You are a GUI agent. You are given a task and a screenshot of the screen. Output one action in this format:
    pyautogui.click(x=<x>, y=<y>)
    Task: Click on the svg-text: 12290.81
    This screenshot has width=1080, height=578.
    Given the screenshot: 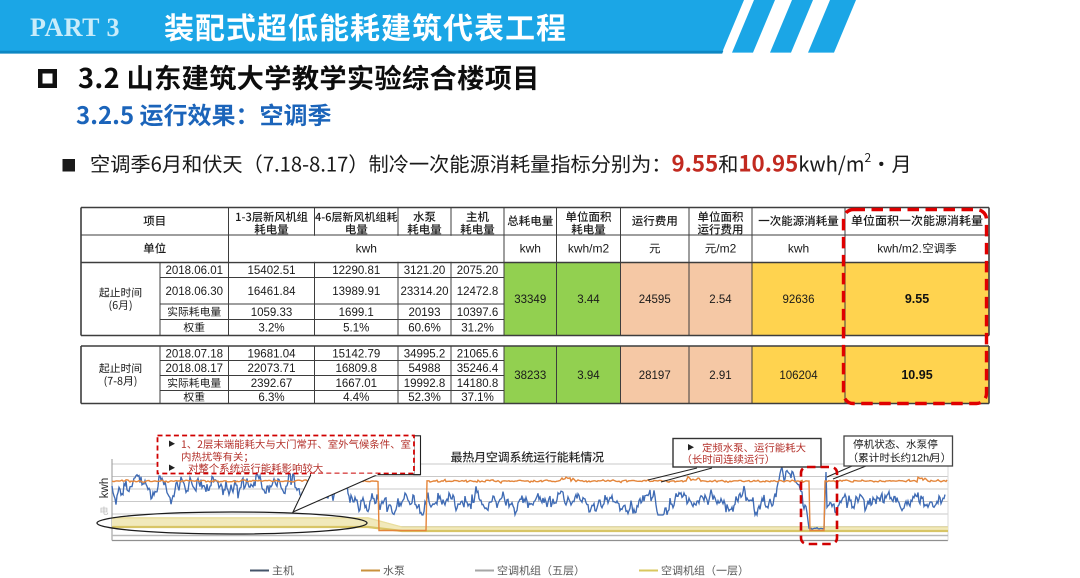 What is the action you would take?
    pyautogui.click(x=356, y=271)
    